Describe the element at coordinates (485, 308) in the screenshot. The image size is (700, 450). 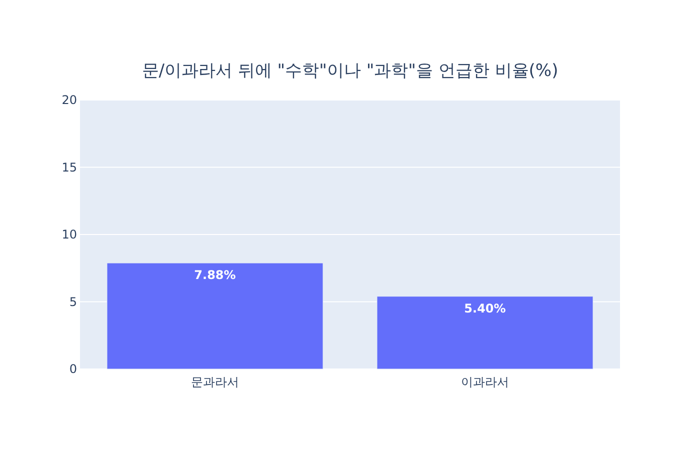
I see `data-label: 5.40%` at that location.